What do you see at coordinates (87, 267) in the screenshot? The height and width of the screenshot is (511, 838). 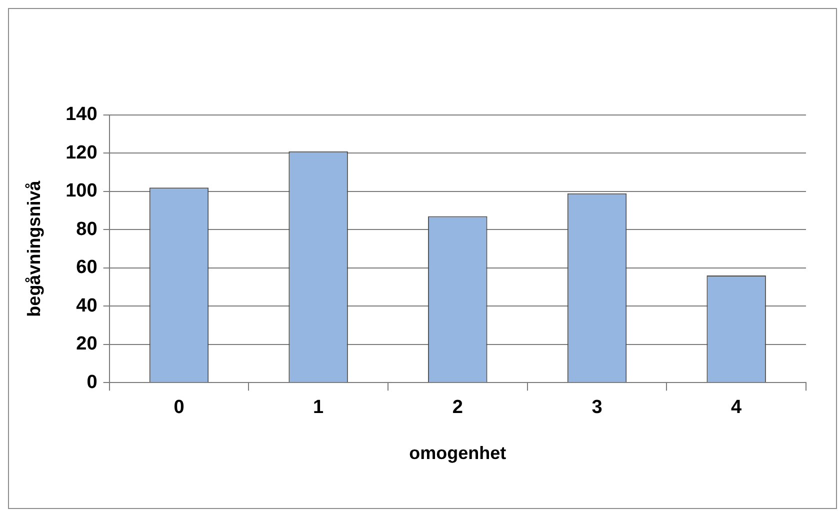 I see `y-tick-label: 60` at bounding box center [87, 267].